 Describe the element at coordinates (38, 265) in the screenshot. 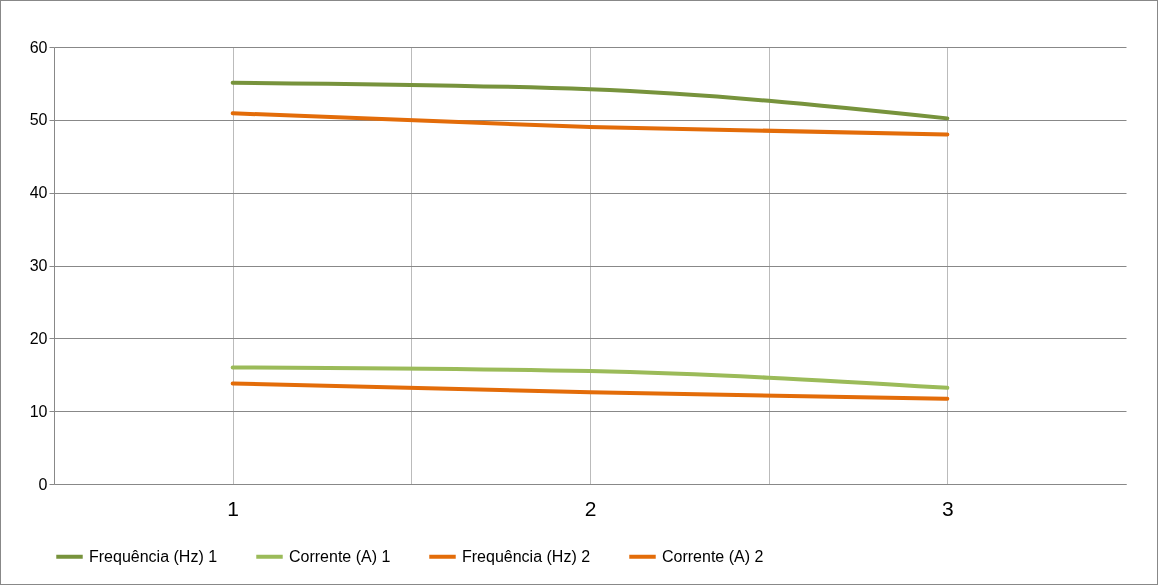

I see `y-tick-label: 30` at that location.